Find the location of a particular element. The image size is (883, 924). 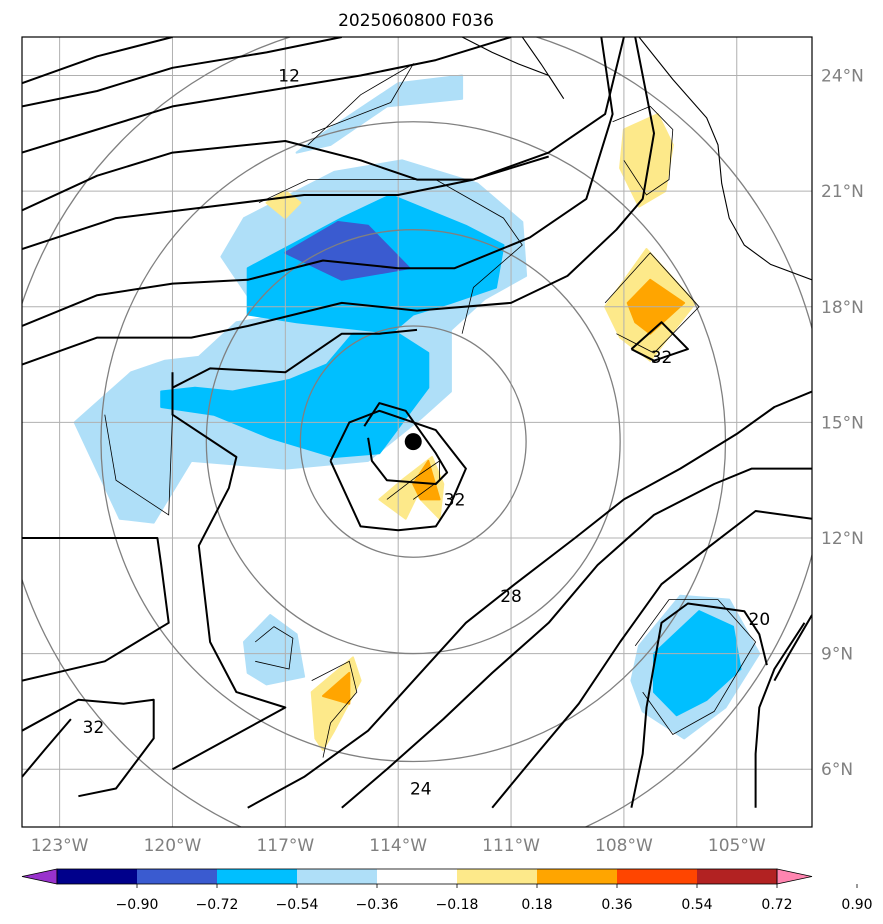

x-tick-label: 114°W is located at coordinates (398, 846).